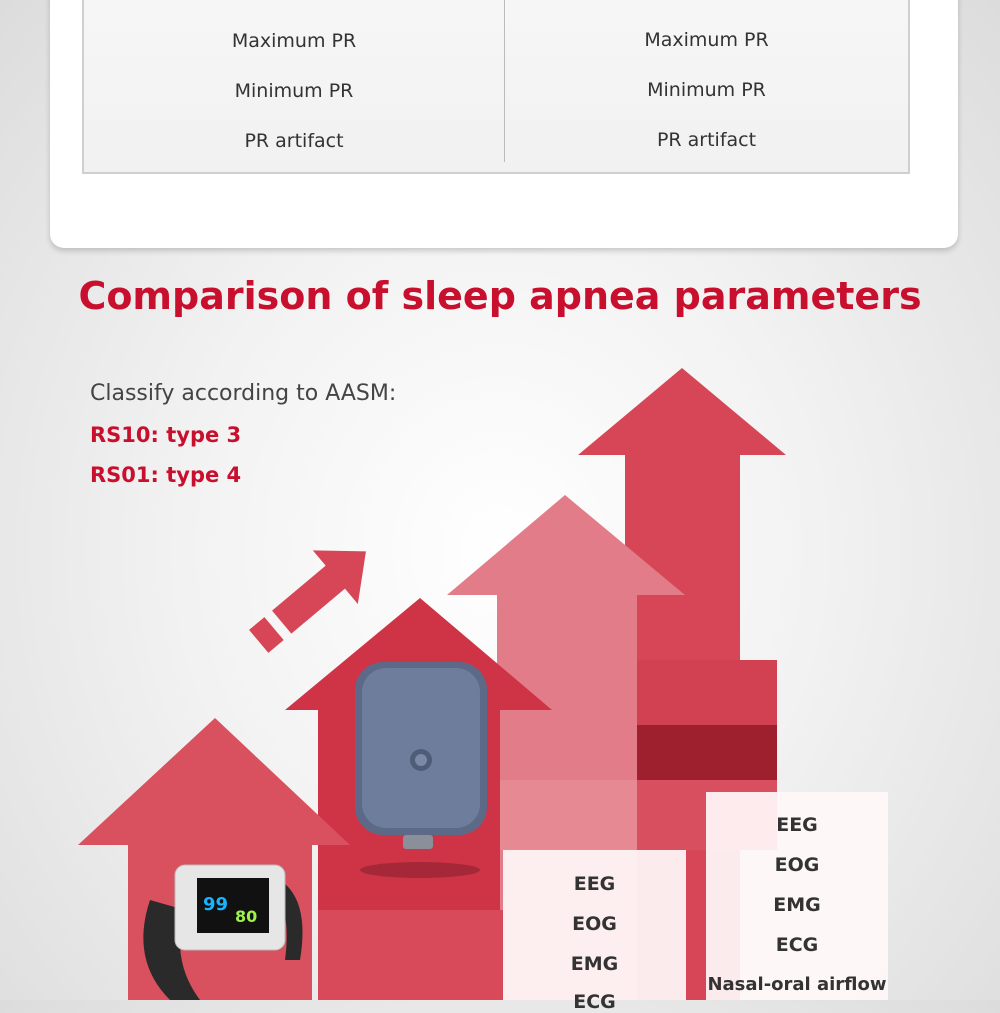 This screenshot has height=1013, width=1000. I want to click on rs10-device-image, so click(421, 770).